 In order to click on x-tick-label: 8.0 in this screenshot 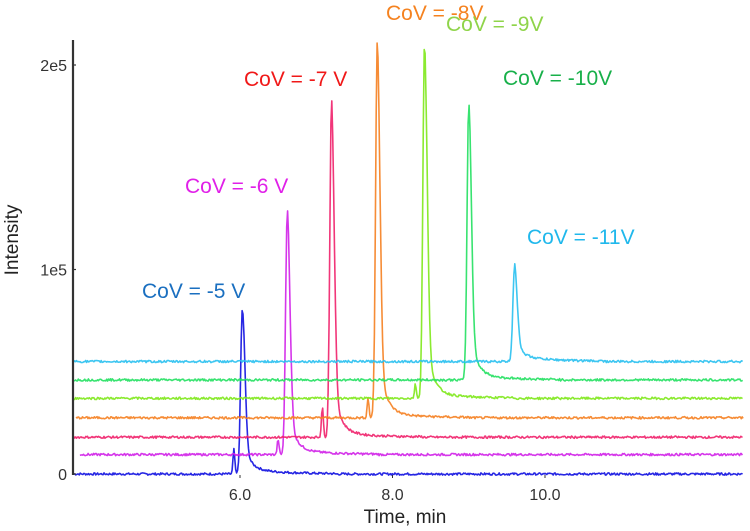, I will do `click(392, 495)`.